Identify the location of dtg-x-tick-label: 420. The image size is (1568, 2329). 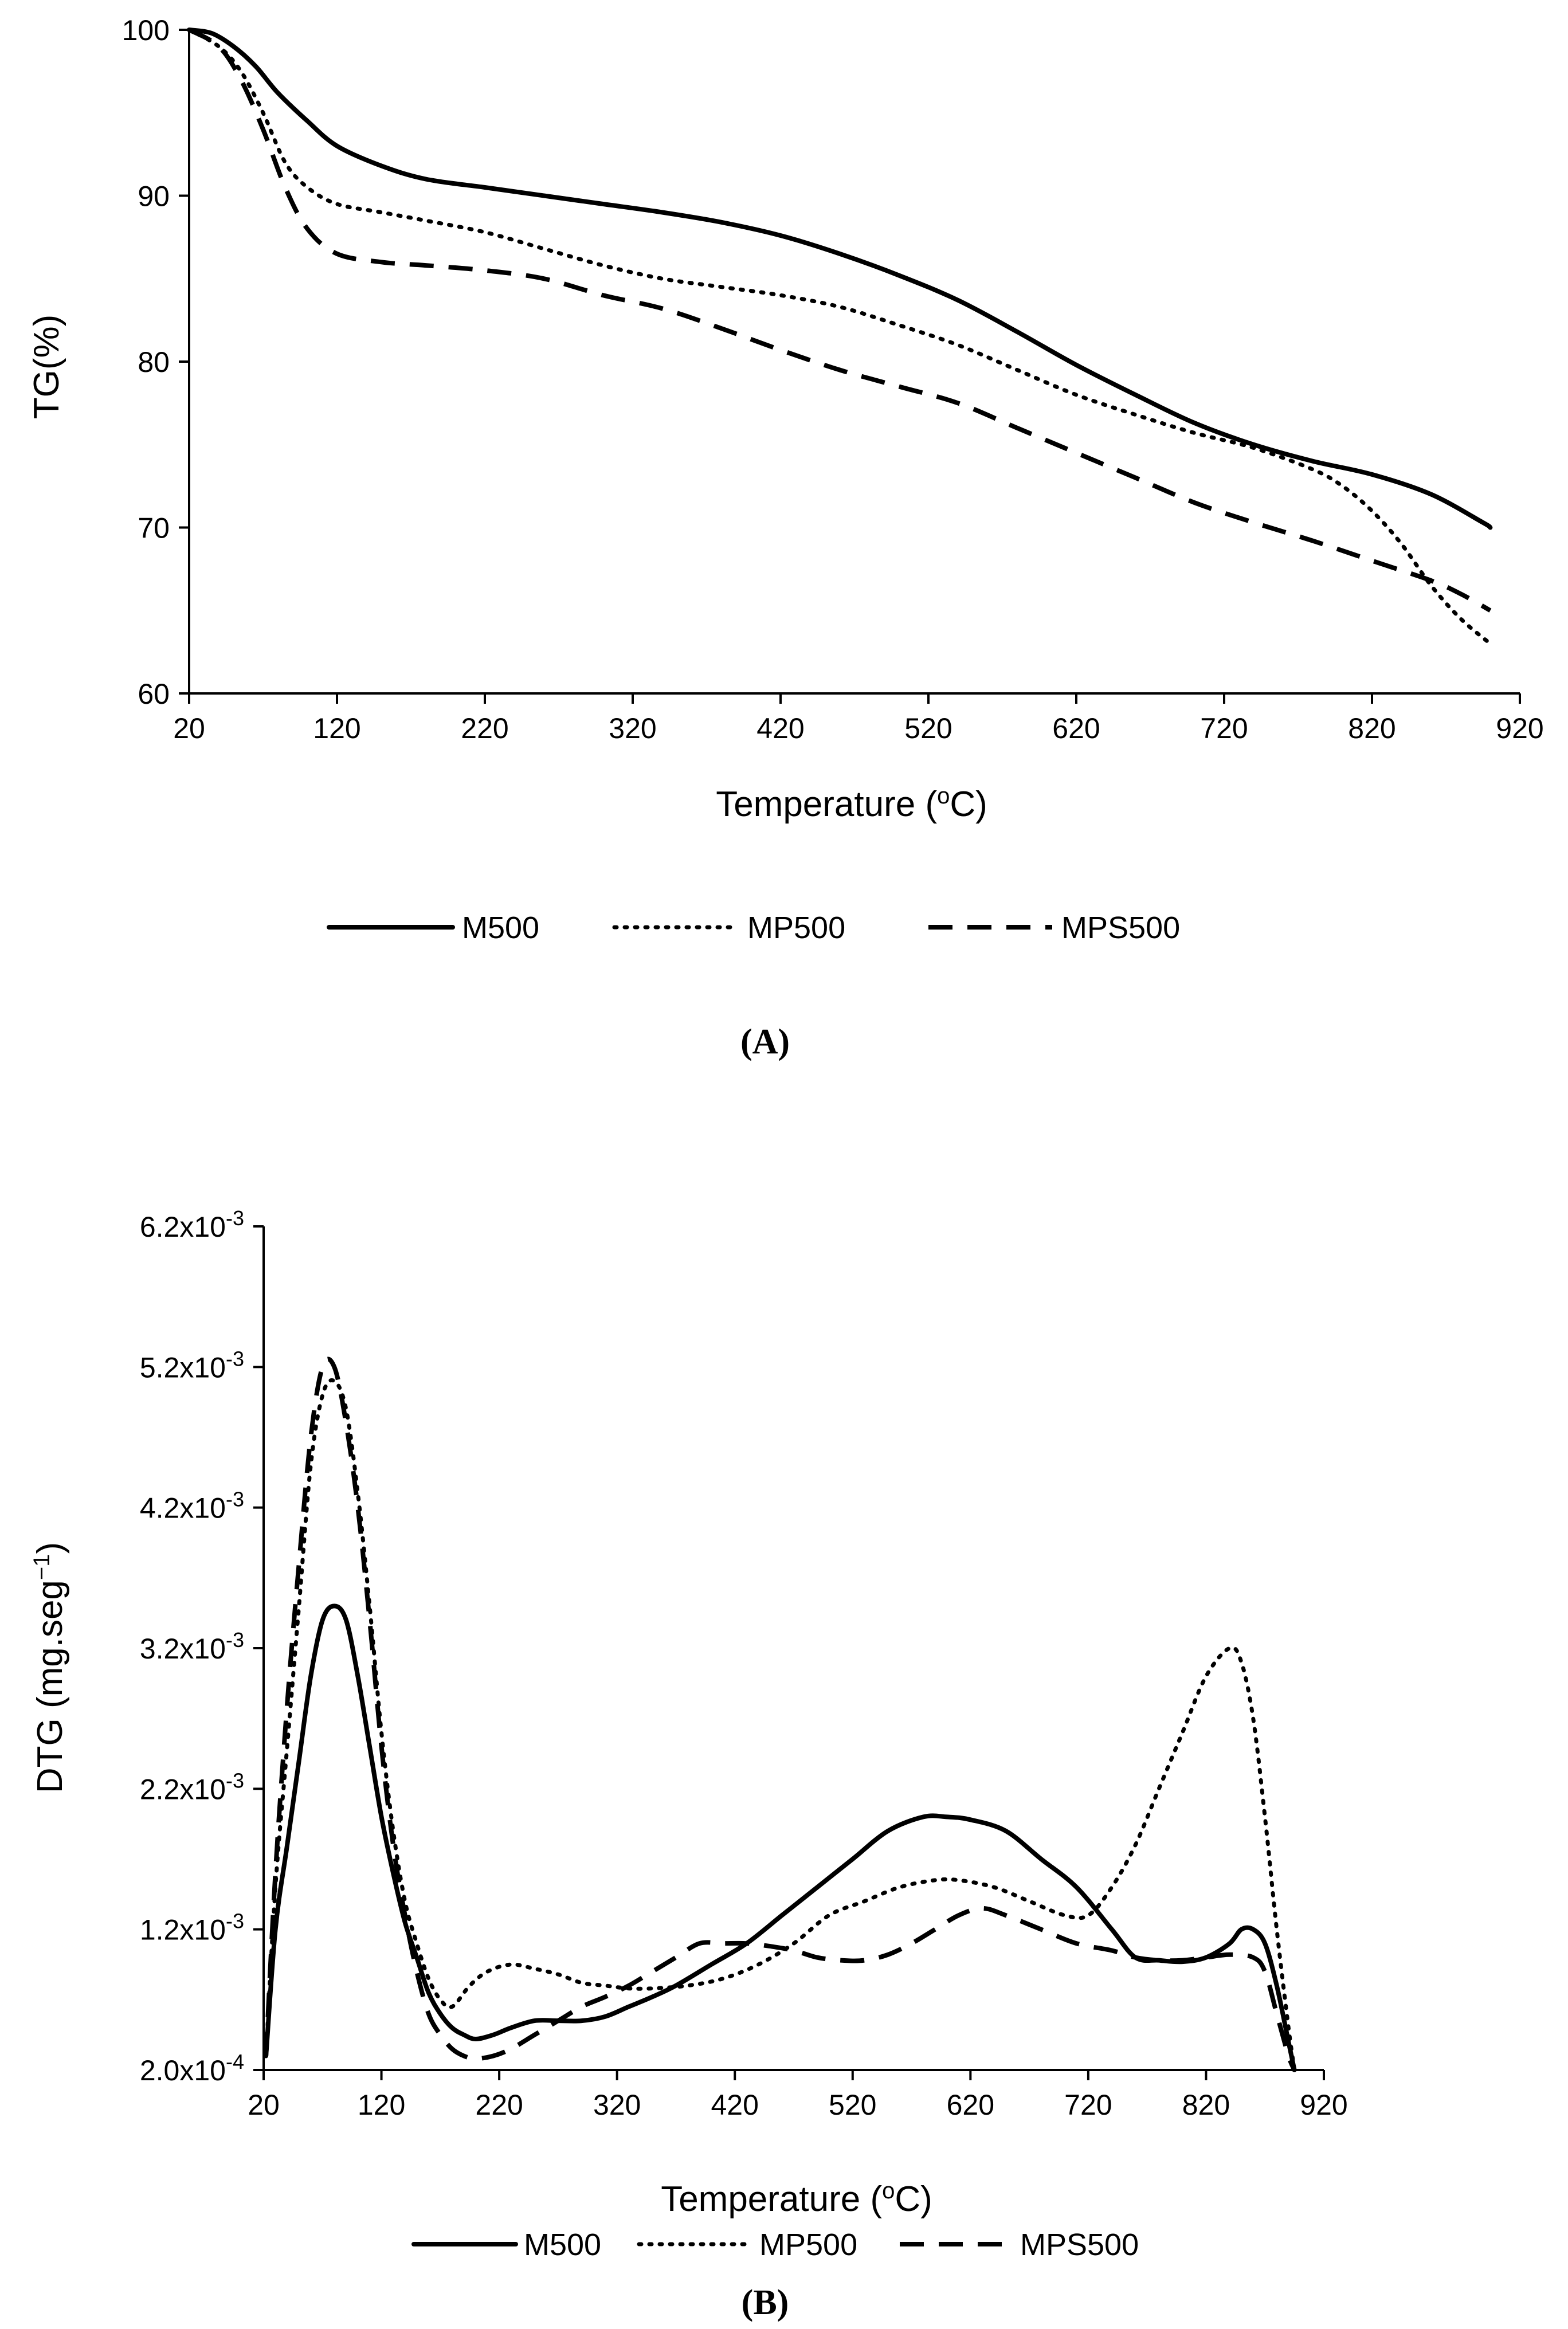
(735, 2105).